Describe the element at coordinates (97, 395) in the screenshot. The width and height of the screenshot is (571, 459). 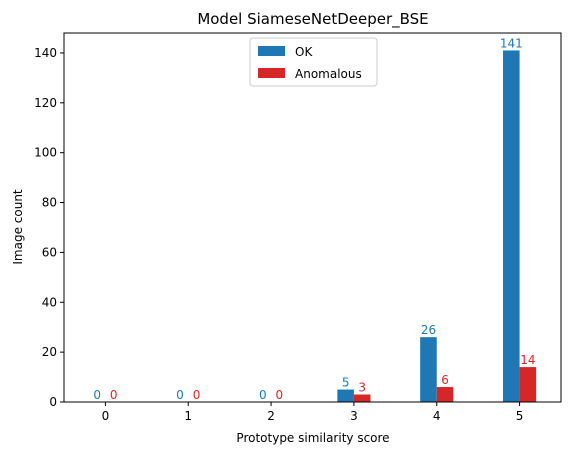
I see `data-label-ok-0: 0` at that location.